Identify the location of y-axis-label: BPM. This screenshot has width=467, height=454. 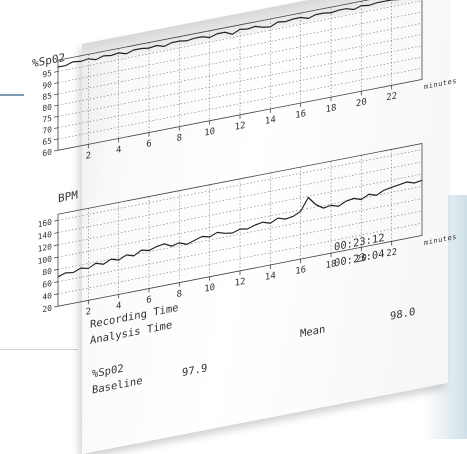
(68, 196).